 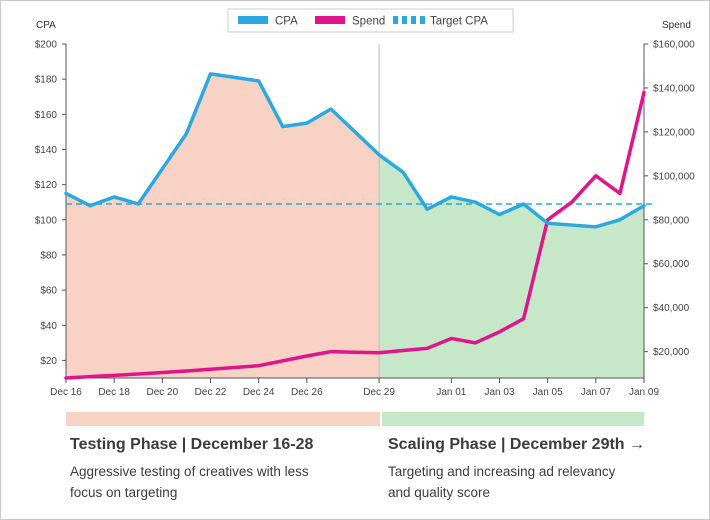 What do you see at coordinates (674, 132) in the screenshot?
I see `right-tick-label: $120,000` at bounding box center [674, 132].